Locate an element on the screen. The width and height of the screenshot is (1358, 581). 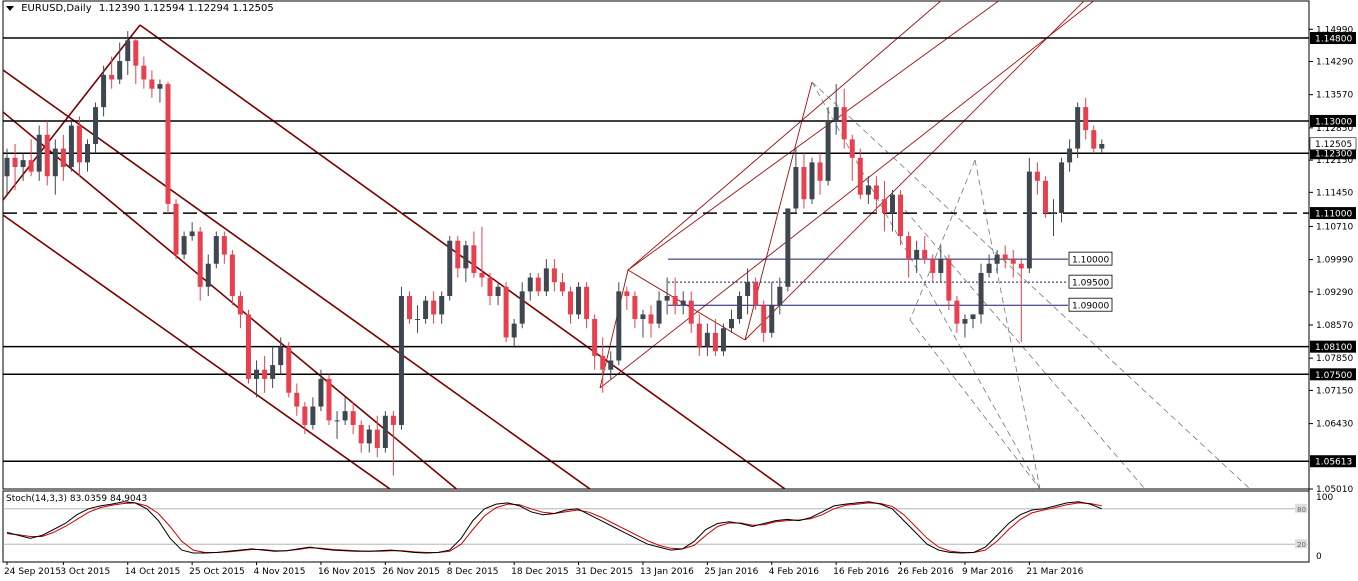
stochastic-level-box is located at coordinates (1301, 508).